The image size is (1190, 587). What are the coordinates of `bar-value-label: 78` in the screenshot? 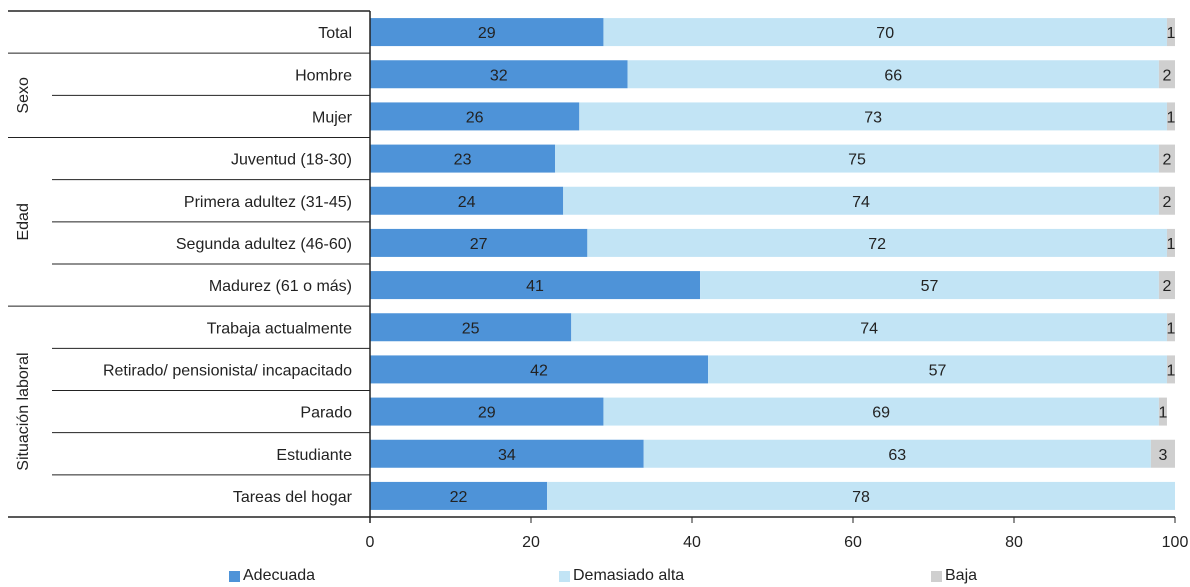 It's located at (861, 497).